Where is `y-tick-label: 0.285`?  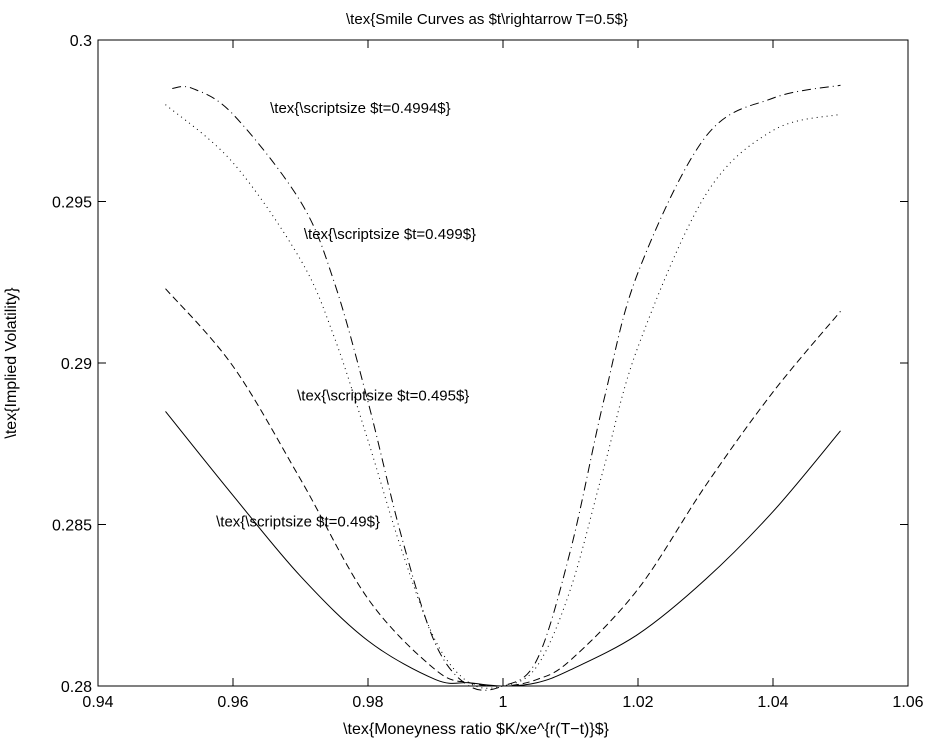
y-tick-label: 0.285 is located at coordinates (72, 526).